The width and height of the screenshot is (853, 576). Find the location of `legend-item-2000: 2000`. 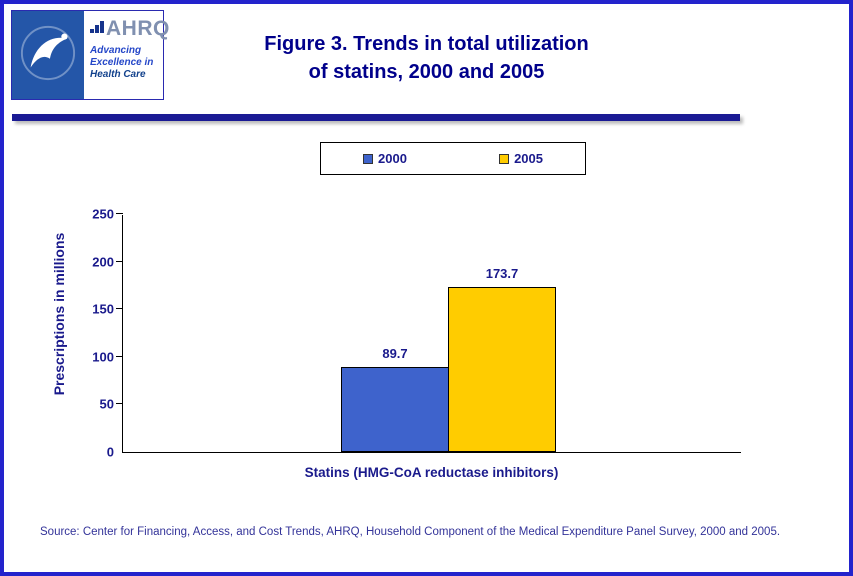

legend-item-2000: 2000 is located at coordinates (385, 158).